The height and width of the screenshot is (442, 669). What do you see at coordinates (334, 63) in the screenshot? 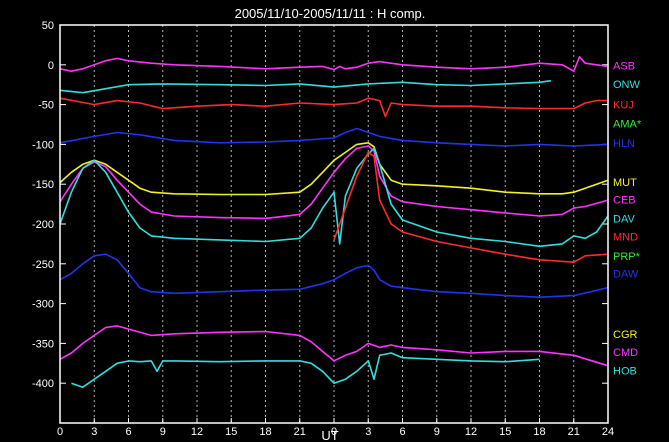
I see `series-line-asb` at bounding box center [334, 63].